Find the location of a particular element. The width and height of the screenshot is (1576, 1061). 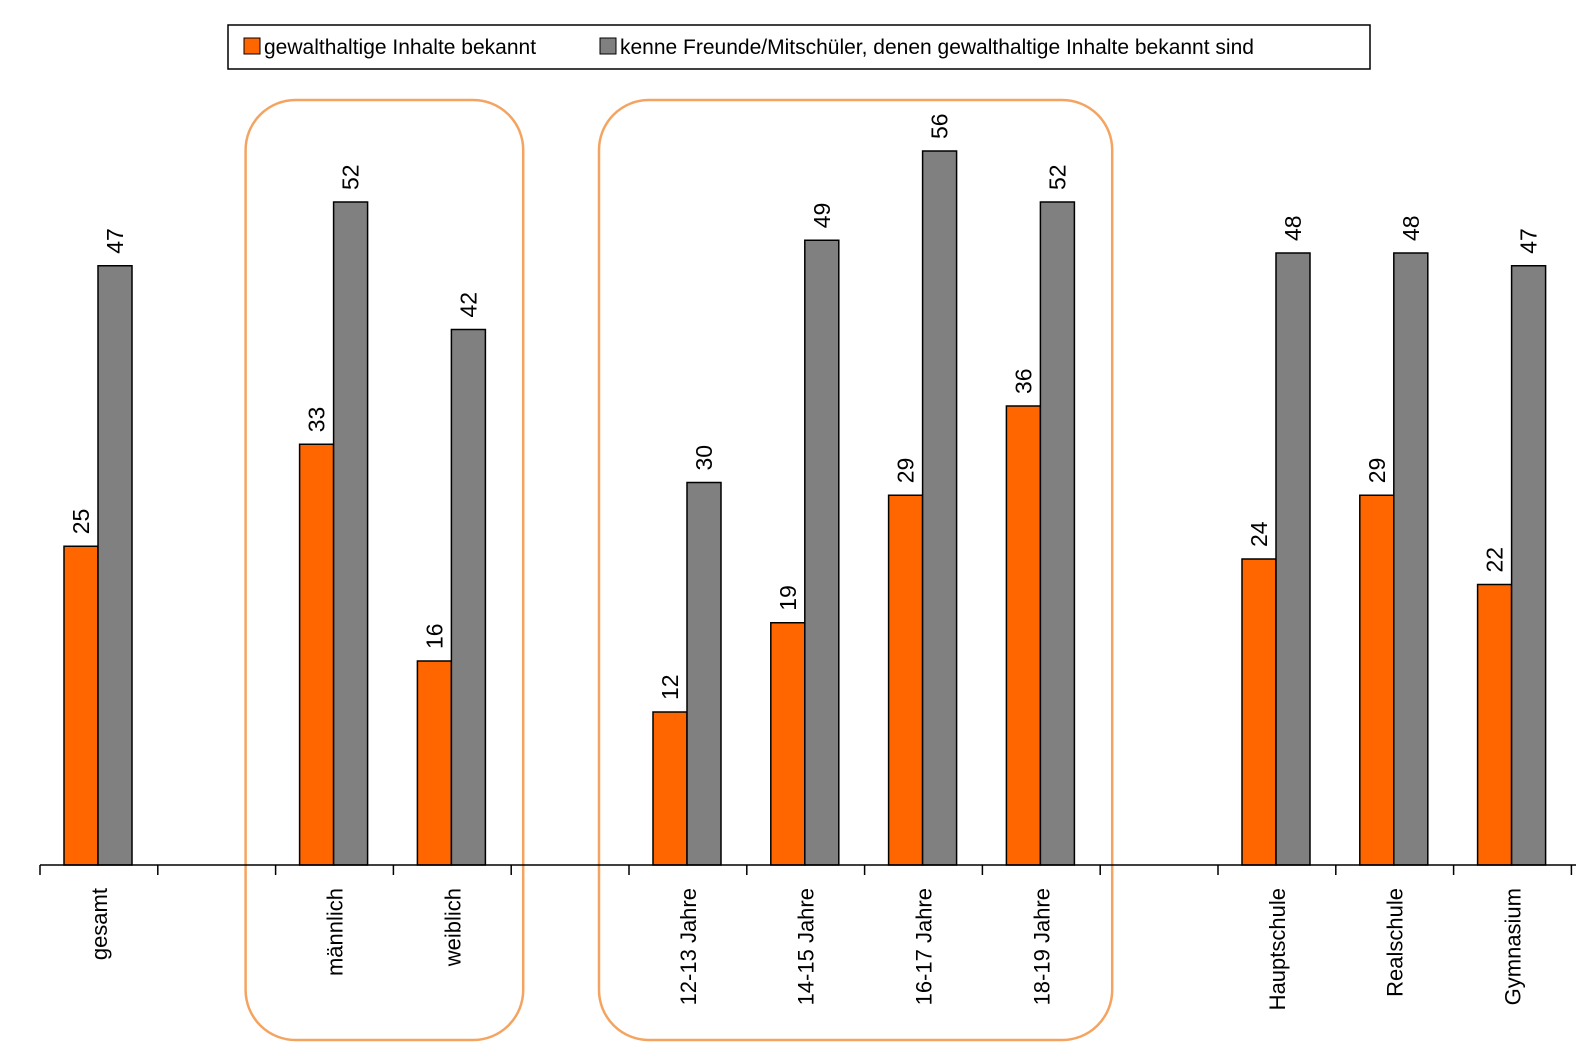

data-label-known-8: 29 is located at coordinates (906, 471).